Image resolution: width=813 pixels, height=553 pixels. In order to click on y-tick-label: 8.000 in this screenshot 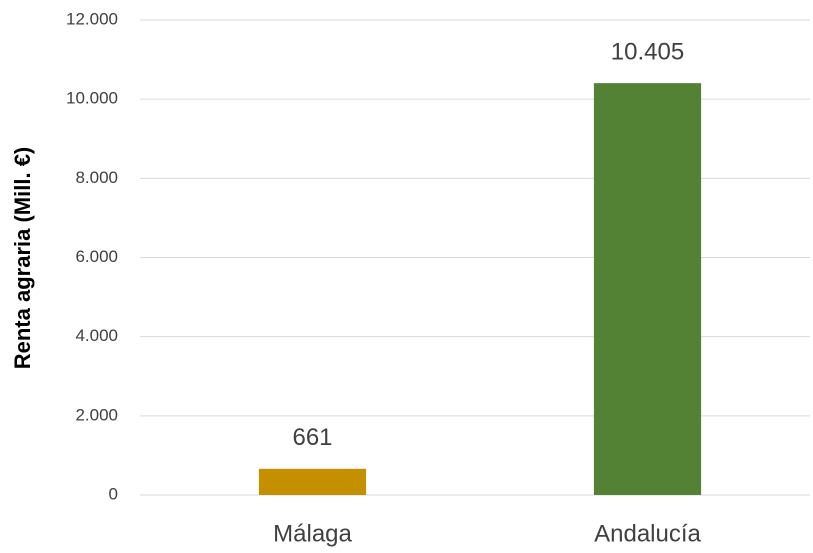, I will do `click(96, 177)`.